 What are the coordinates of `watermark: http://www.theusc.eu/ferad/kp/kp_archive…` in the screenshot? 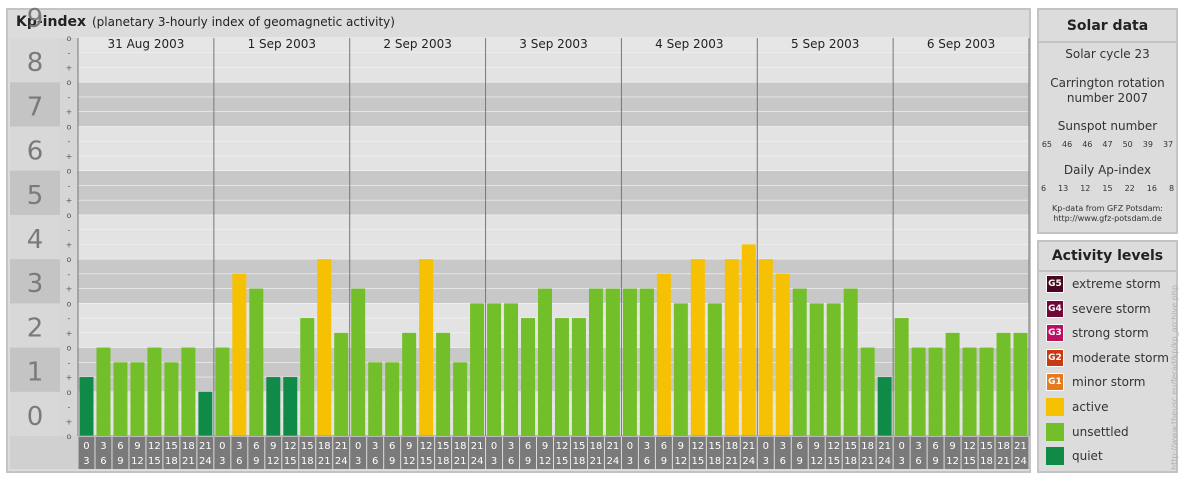 It's located at (1174, 377).